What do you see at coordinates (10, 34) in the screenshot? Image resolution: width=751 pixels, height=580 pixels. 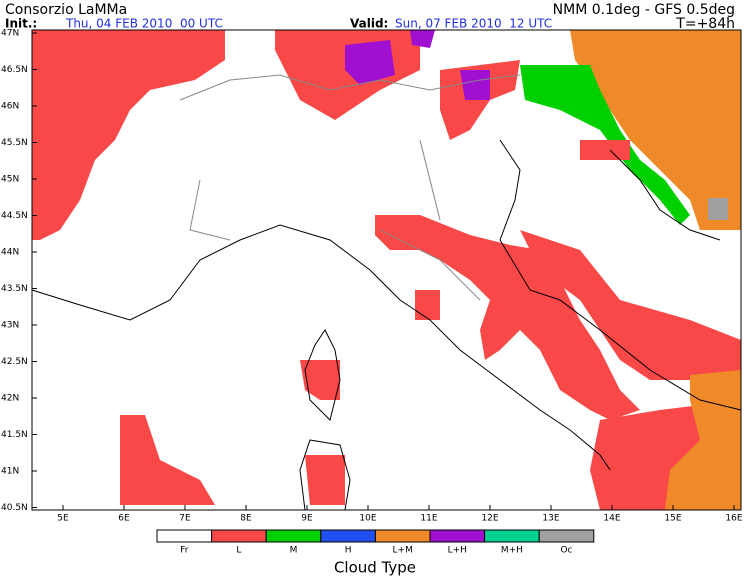 I see `lat-label: 47N` at bounding box center [10, 34].